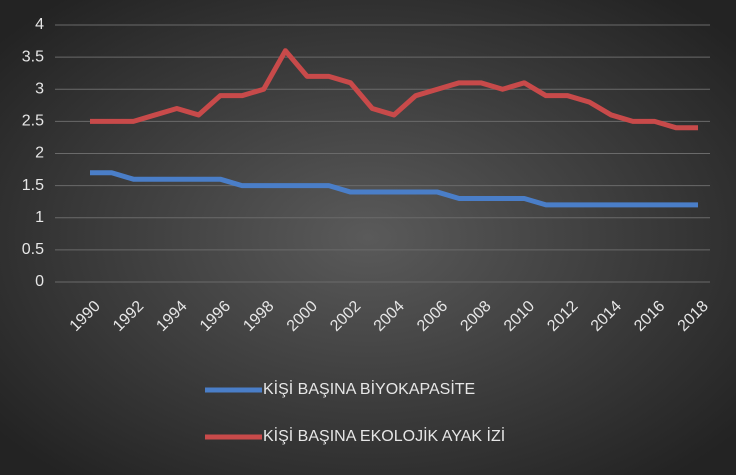  What do you see at coordinates (384, 435) in the screenshot?
I see `legend-label: KİŞİ BAŞINA EKOLOJİK AYAK İZİ` at bounding box center [384, 435].